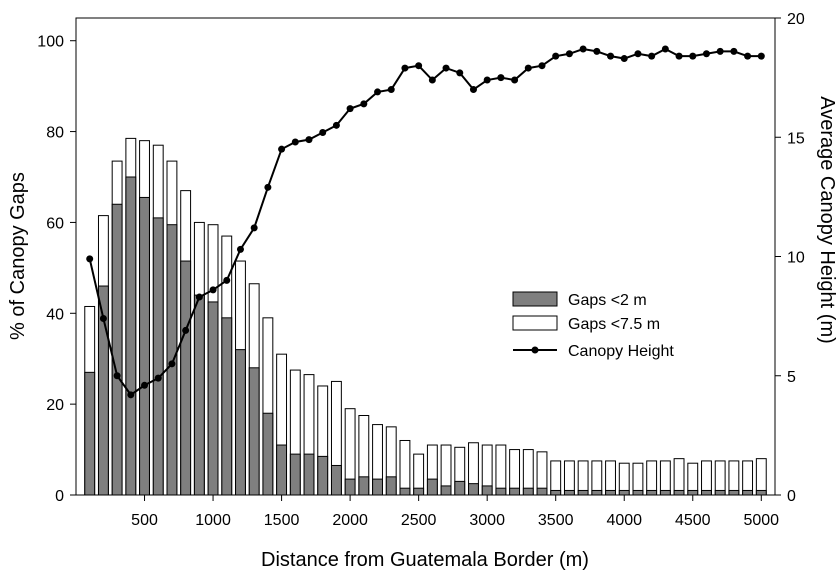 This screenshot has width=838, height=571. Describe the element at coordinates (624, 520) in the screenshot. I see `x-tick-label-4000: 4000` at that location.